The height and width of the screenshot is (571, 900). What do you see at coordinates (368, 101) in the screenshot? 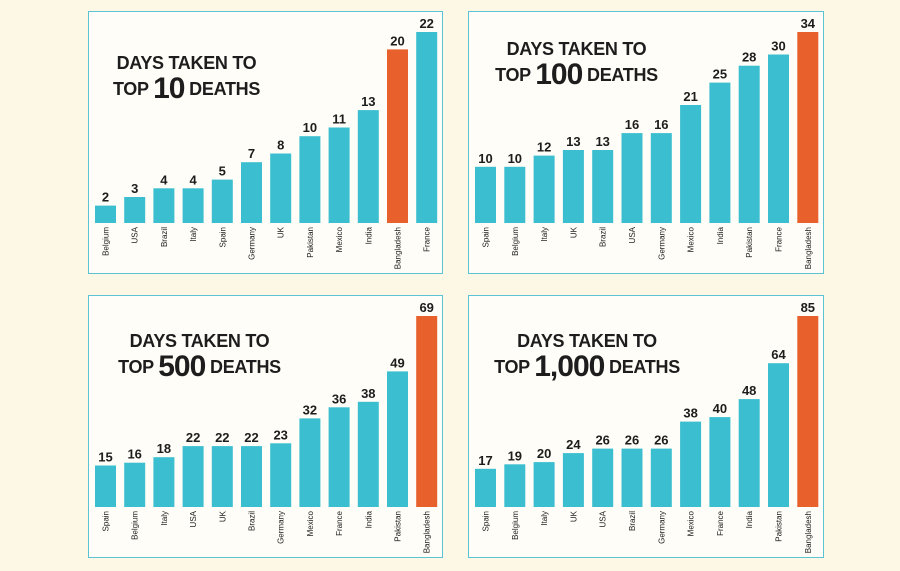
I see `value-label-india: 13` at bounding box center [368, 101].